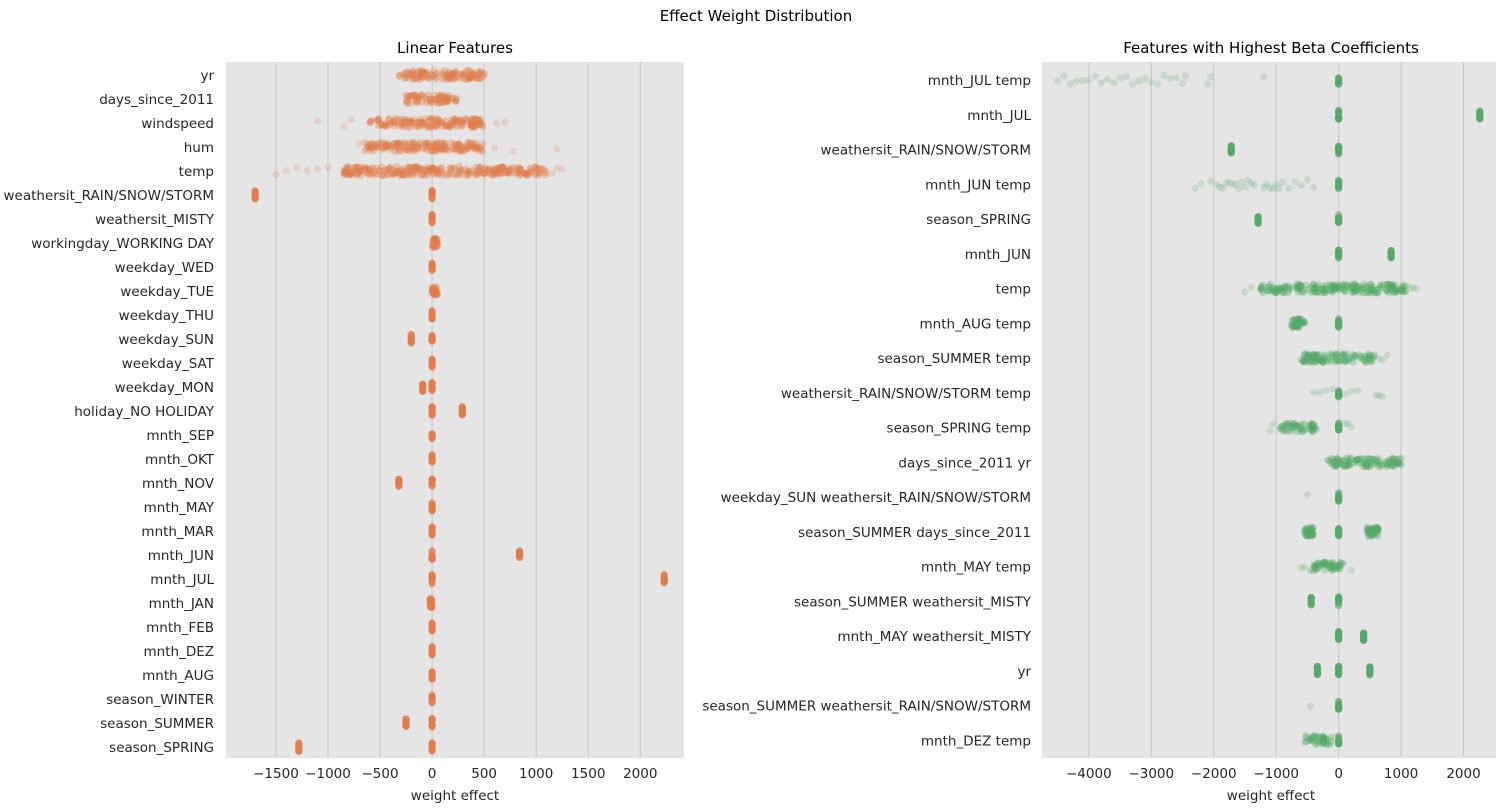 This screenshot has height=811, width=1511. Describe the element at coordinates (181, 604) in the screenshot. I see `left-category-label: mnth_JAN` at that location.